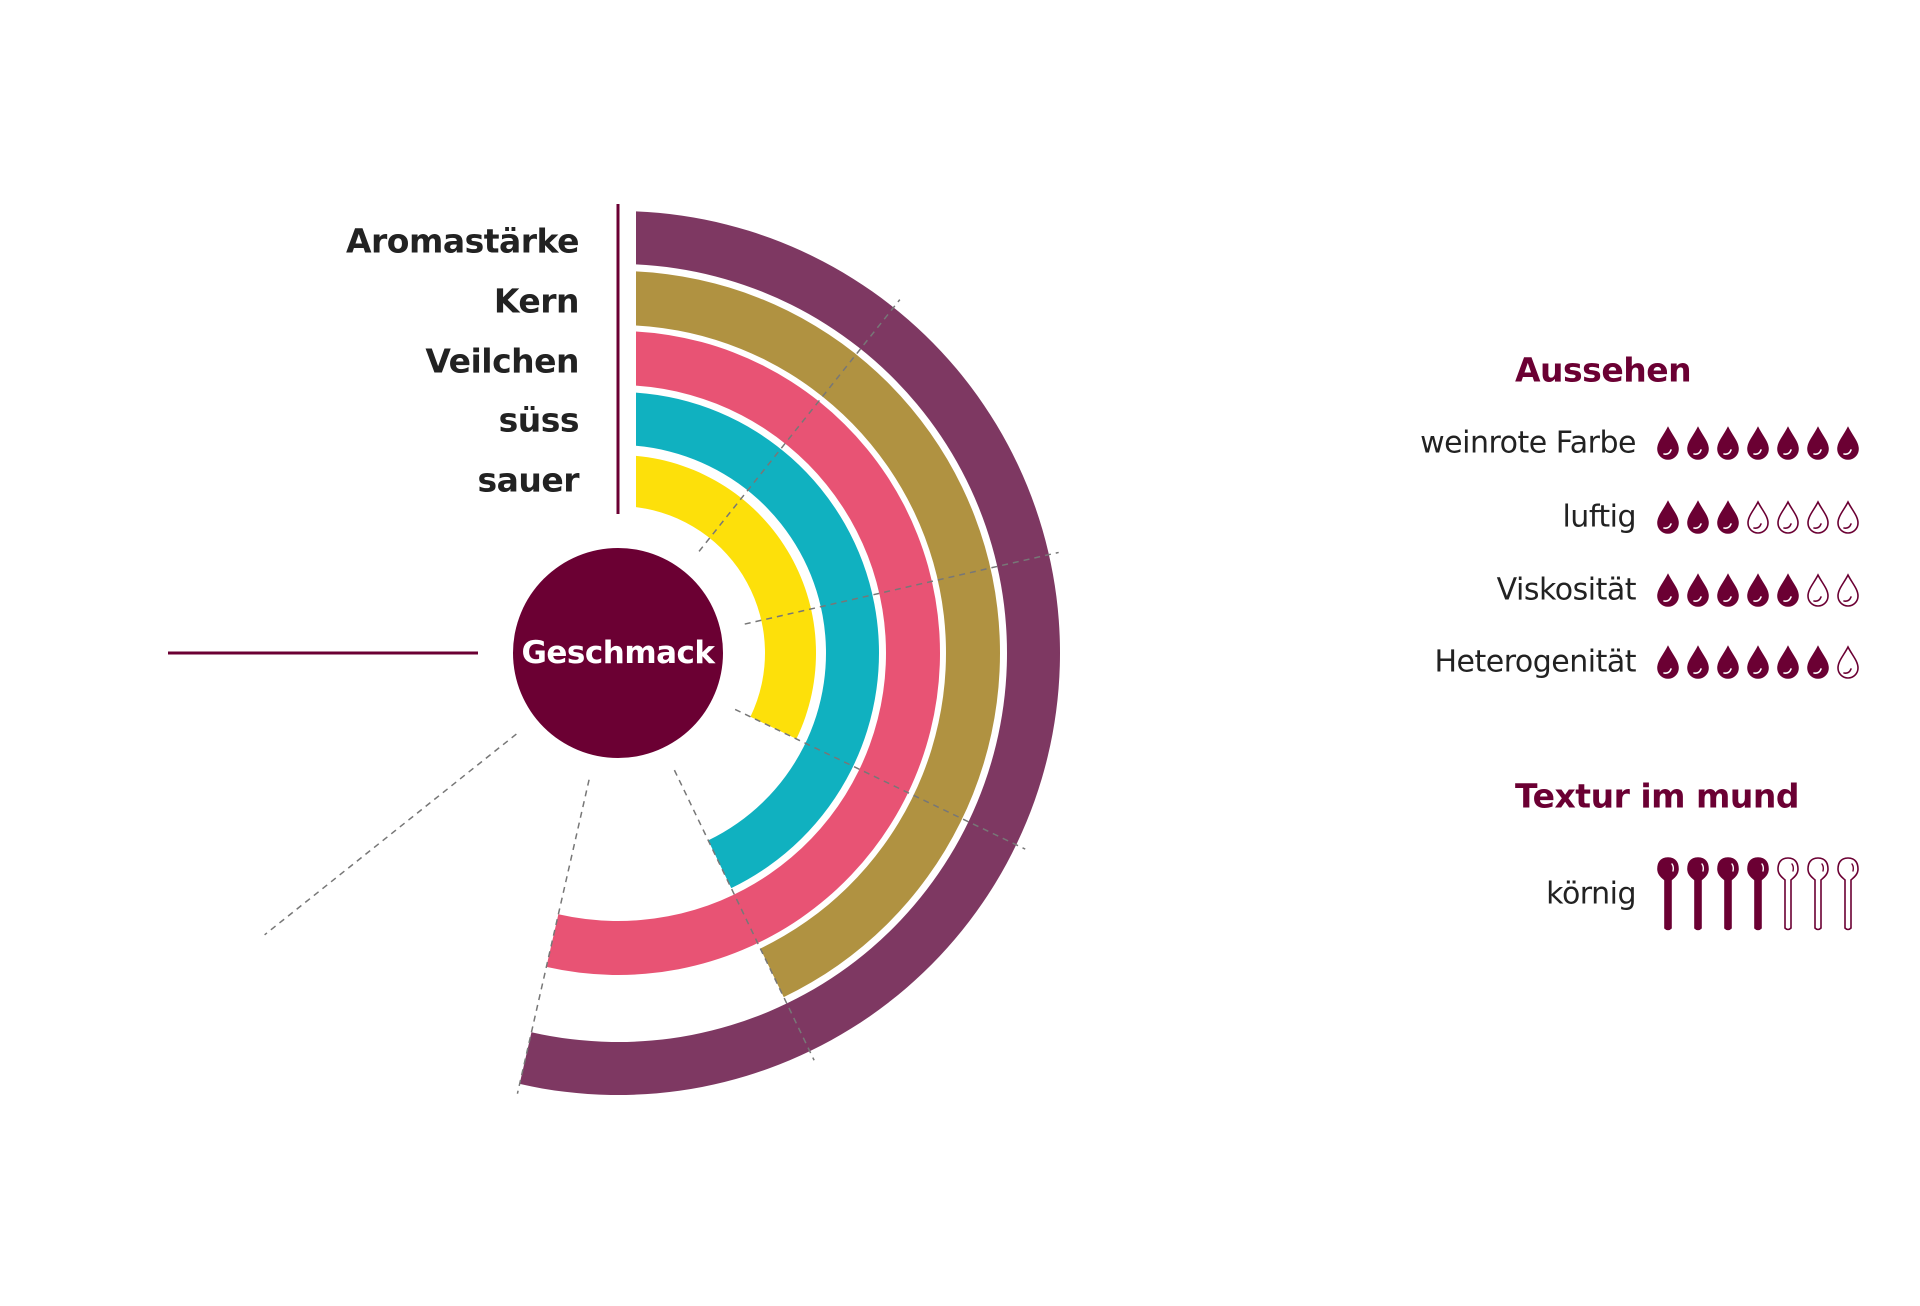  What do you see at coordinates (1591, 894) in the screenshot?
I see `row-label: körnig` at bounding box center [1591, 894].